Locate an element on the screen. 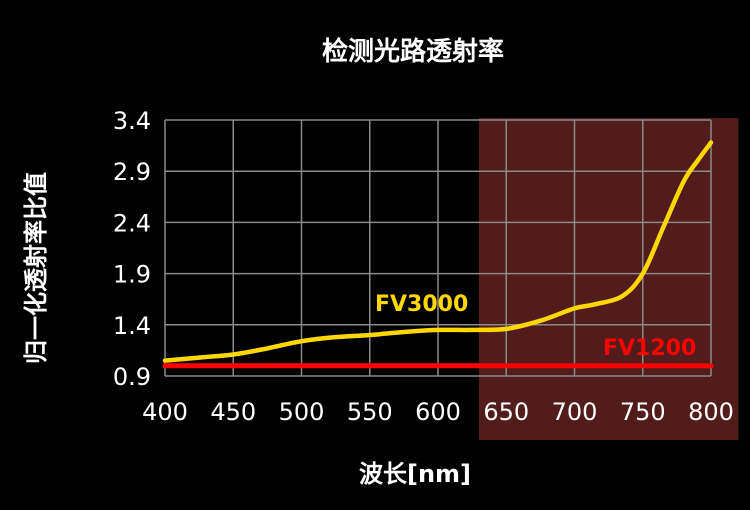 This screenshot has height=510, width=750. y-tick-label: 3.4 is located at coordinates (132, 121).